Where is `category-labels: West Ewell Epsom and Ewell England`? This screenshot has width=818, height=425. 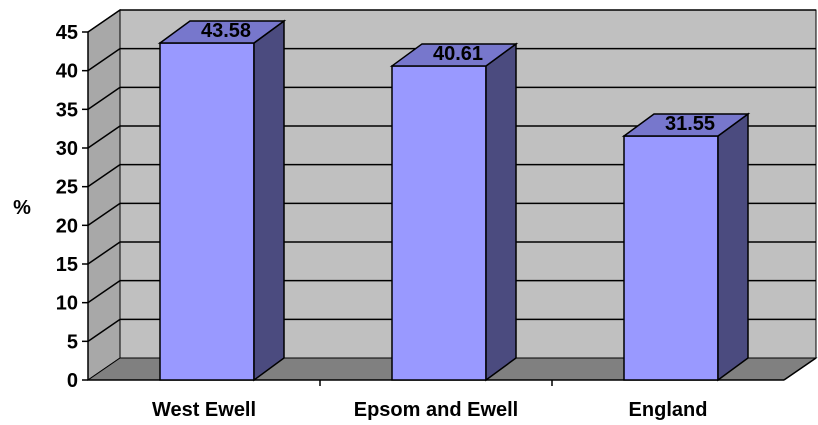
category-labels: West Ewell Epsom and Ewell England is located at coordinates (430, 410).